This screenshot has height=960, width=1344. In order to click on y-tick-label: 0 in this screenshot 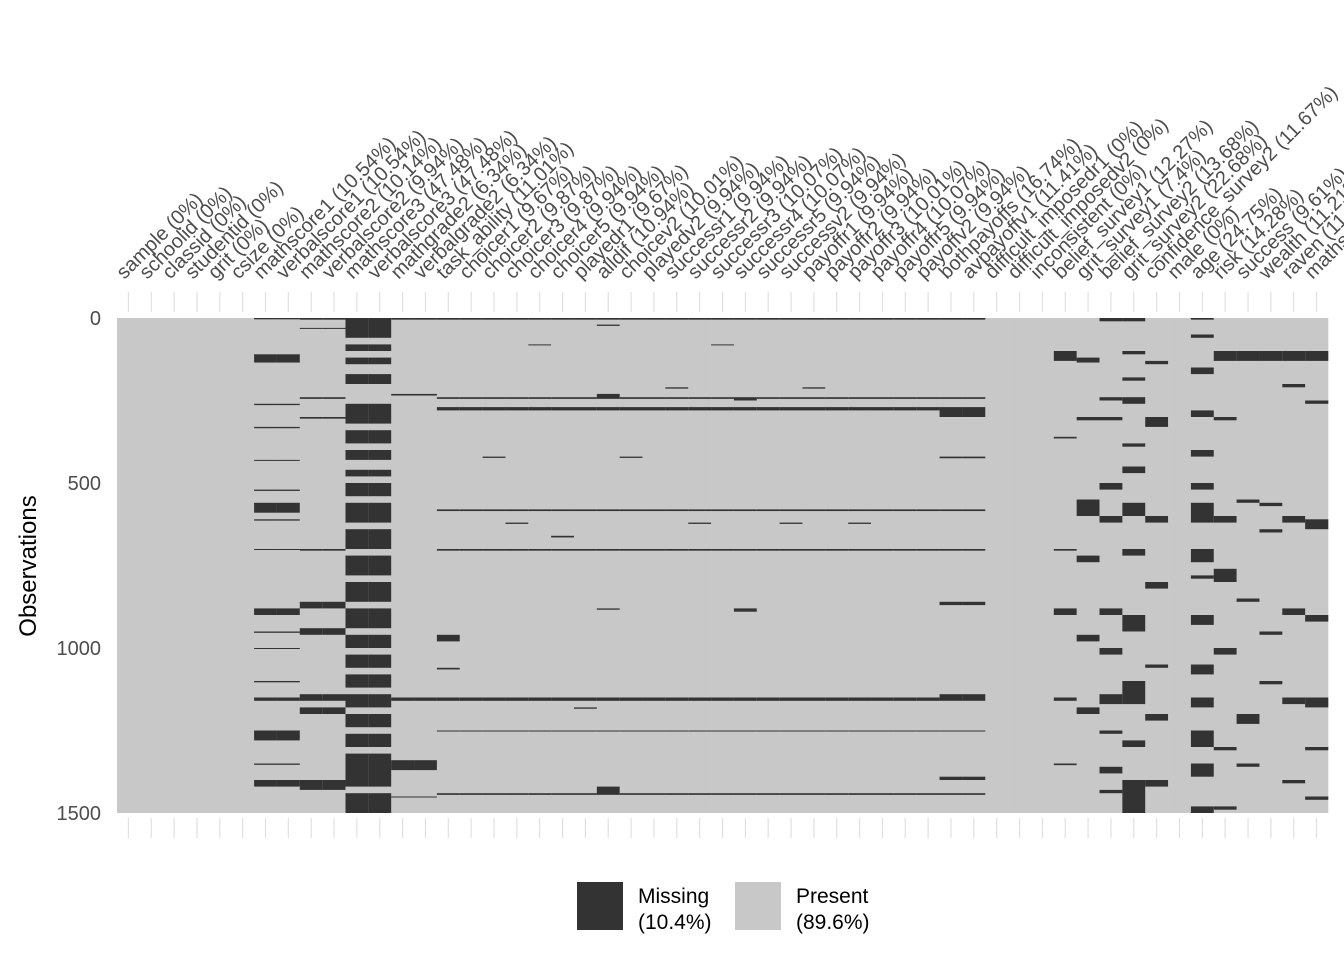, I will do `click(95, 319)`.